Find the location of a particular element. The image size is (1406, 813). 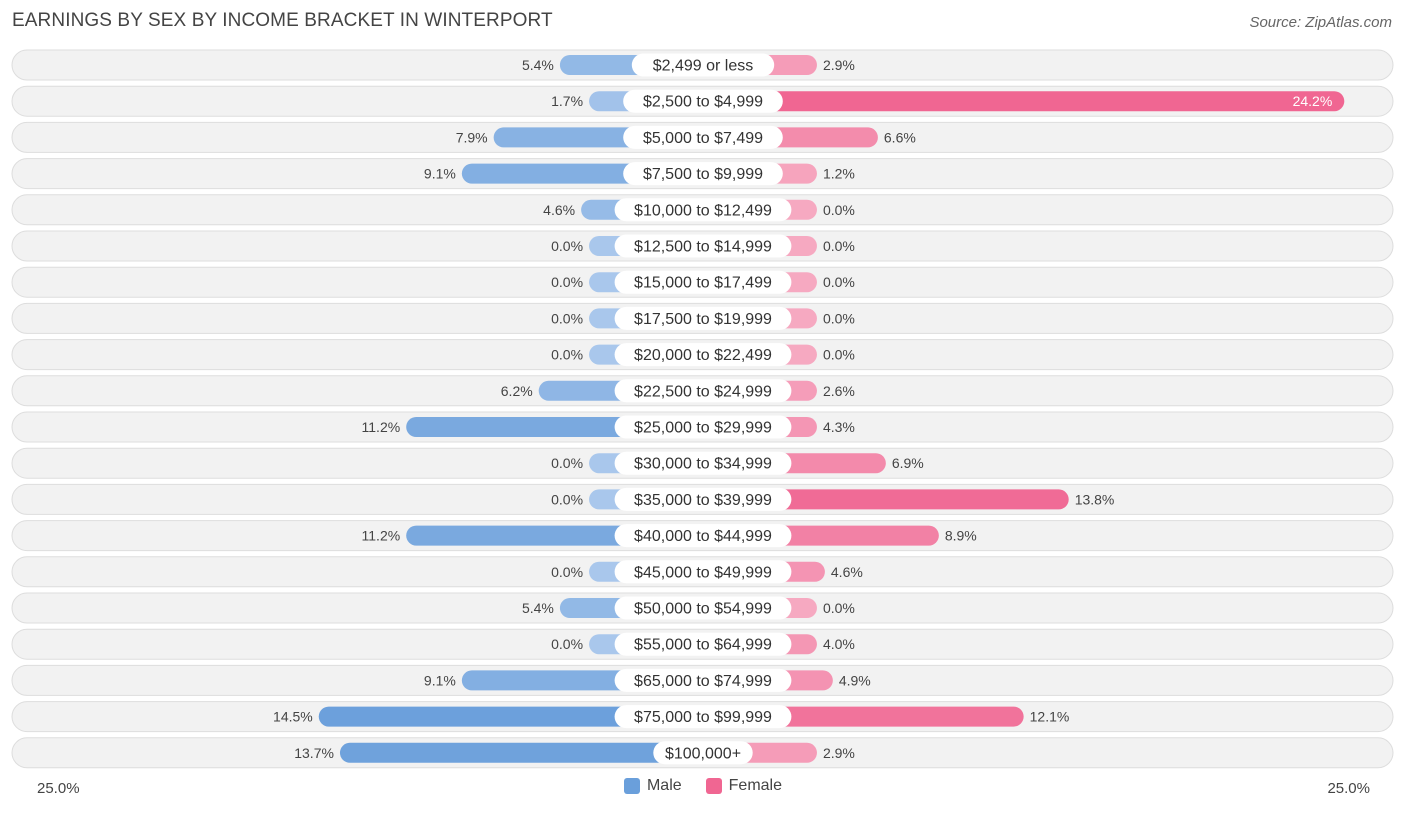

category-label: $22,500 to $24,999 is located at coordinates (703, 391).